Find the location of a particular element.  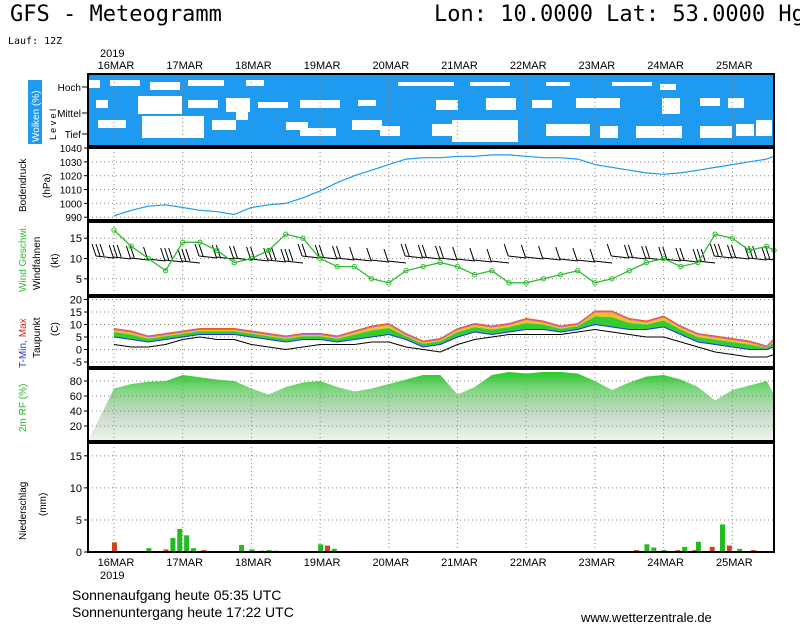

rh-frame is located at coordinates (431, 405).